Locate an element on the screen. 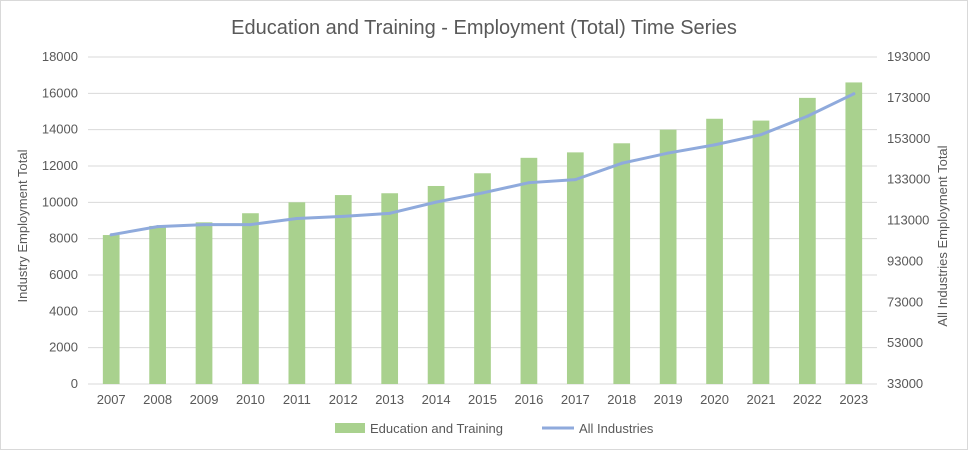 The image size is (968, 454). x-tick-label: 2015 is located at coordinates (482, 399).